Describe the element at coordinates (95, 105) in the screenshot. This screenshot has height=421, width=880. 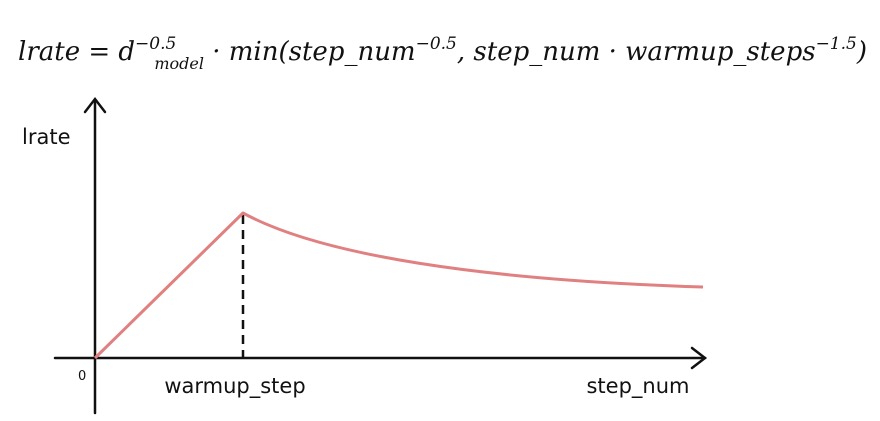
I see `y-arrow` at that location.